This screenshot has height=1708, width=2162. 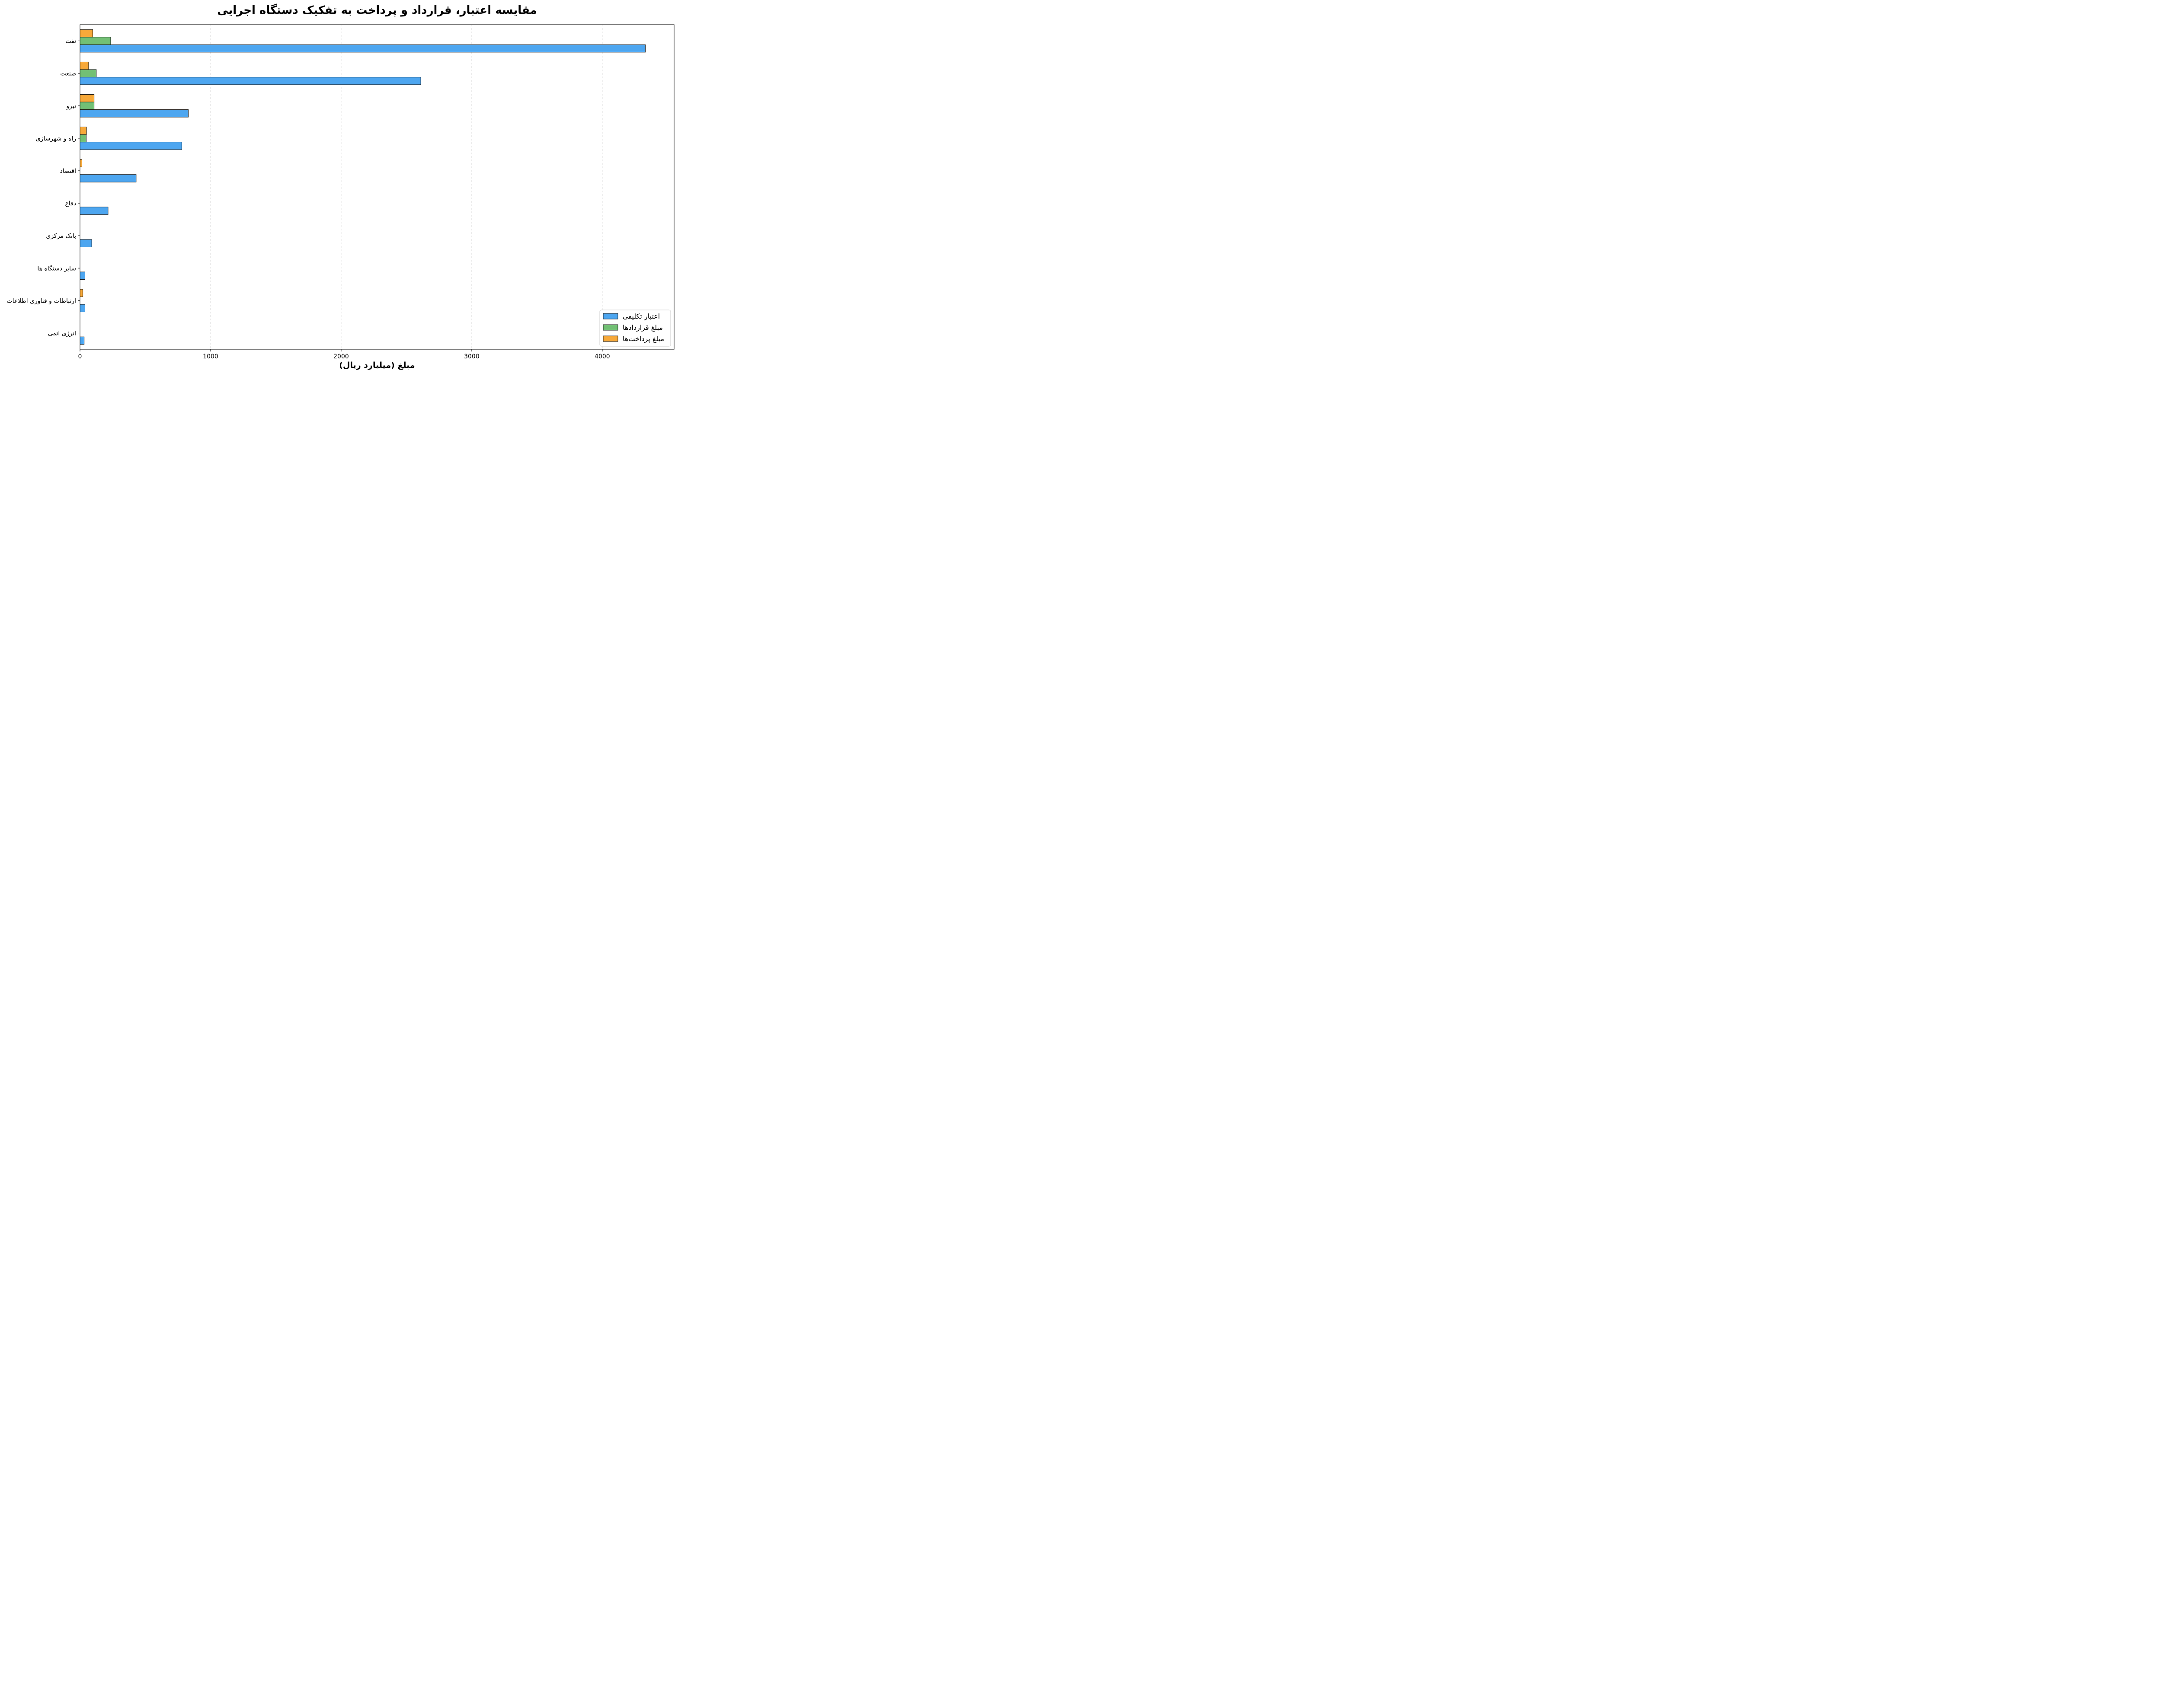 What do you see at coordinates (41, 300) in the screenshot?
I see `y-tick-label: ارتباطات و فناوری اطلاعات` at bounding box center [41, 300].